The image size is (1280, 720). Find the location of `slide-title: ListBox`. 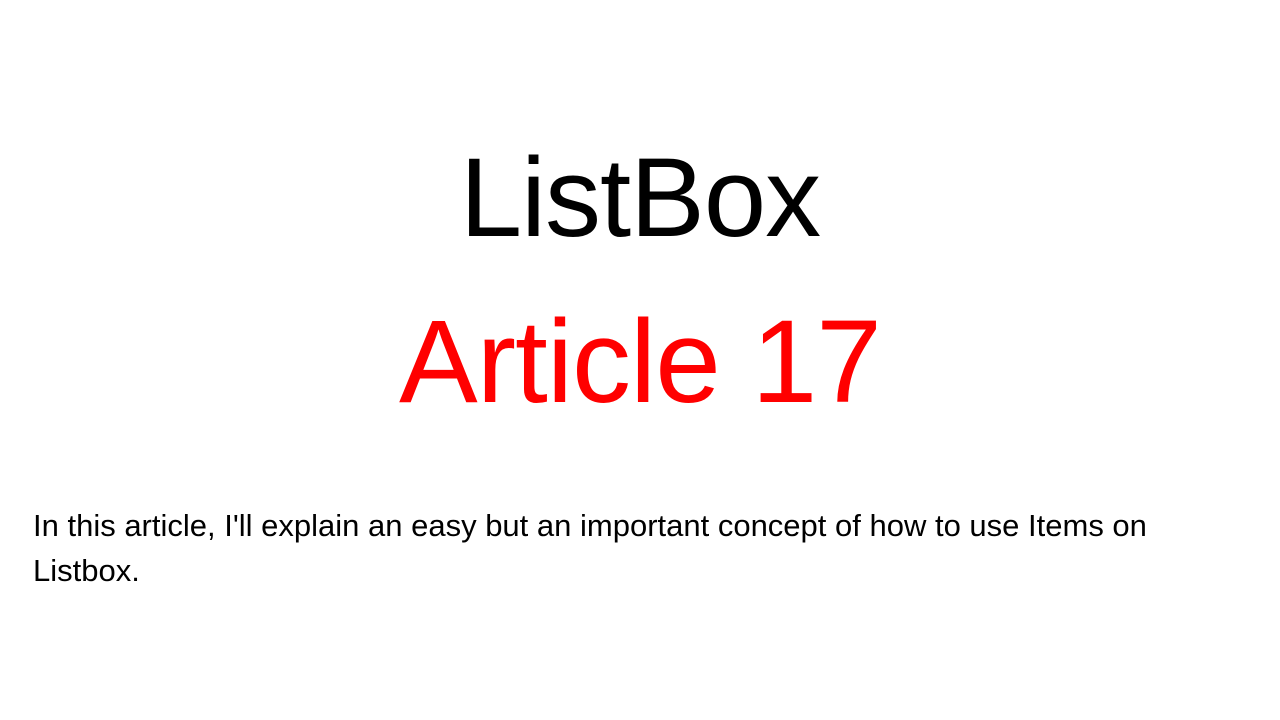

slide-title: ListBox is located at coordinates (640, 197).